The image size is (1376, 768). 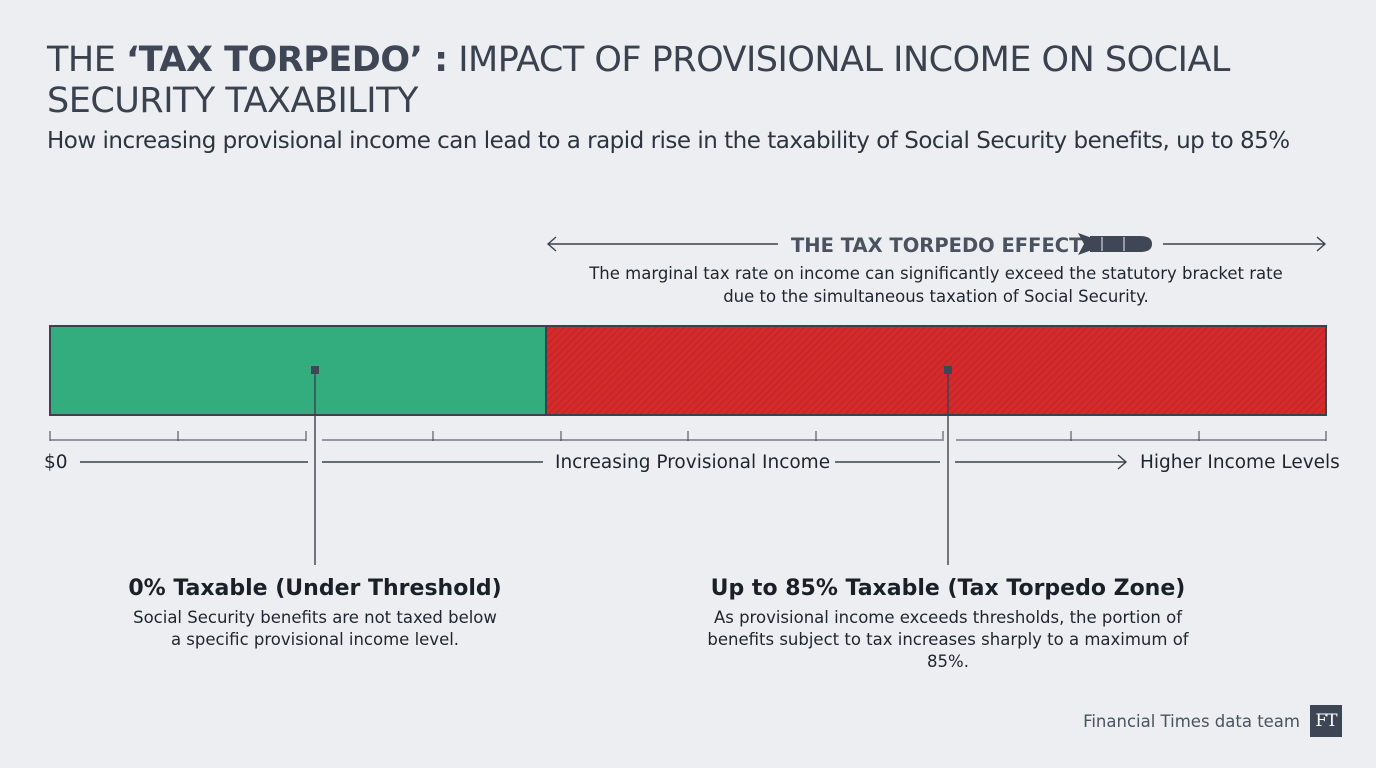 What do you see at coordinates (315, 465) in the screenshot?
I see `leader-under-threshold` at bounding box center [315, 465].